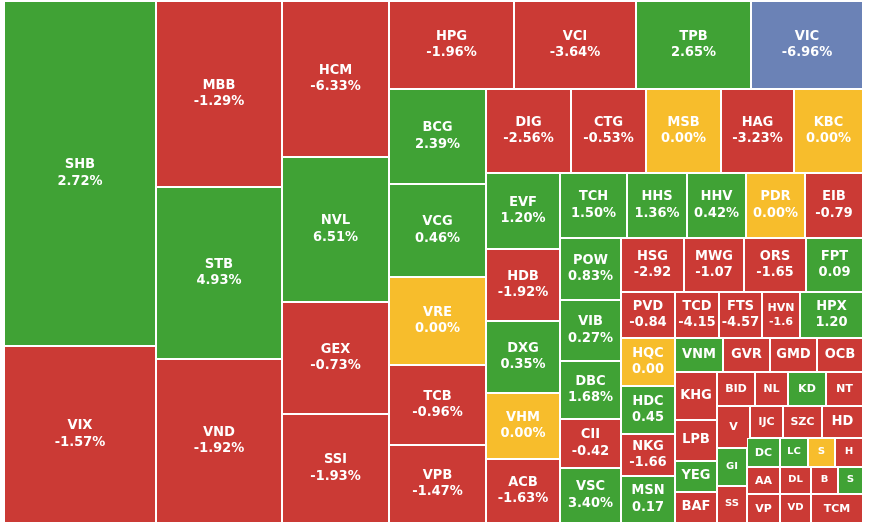 Image resolution: width=869 pixels, height=529 pixels. Describe the element at coordinates (763, 508) in the screenshot. I see `tile-vp-77: VP` at that location.